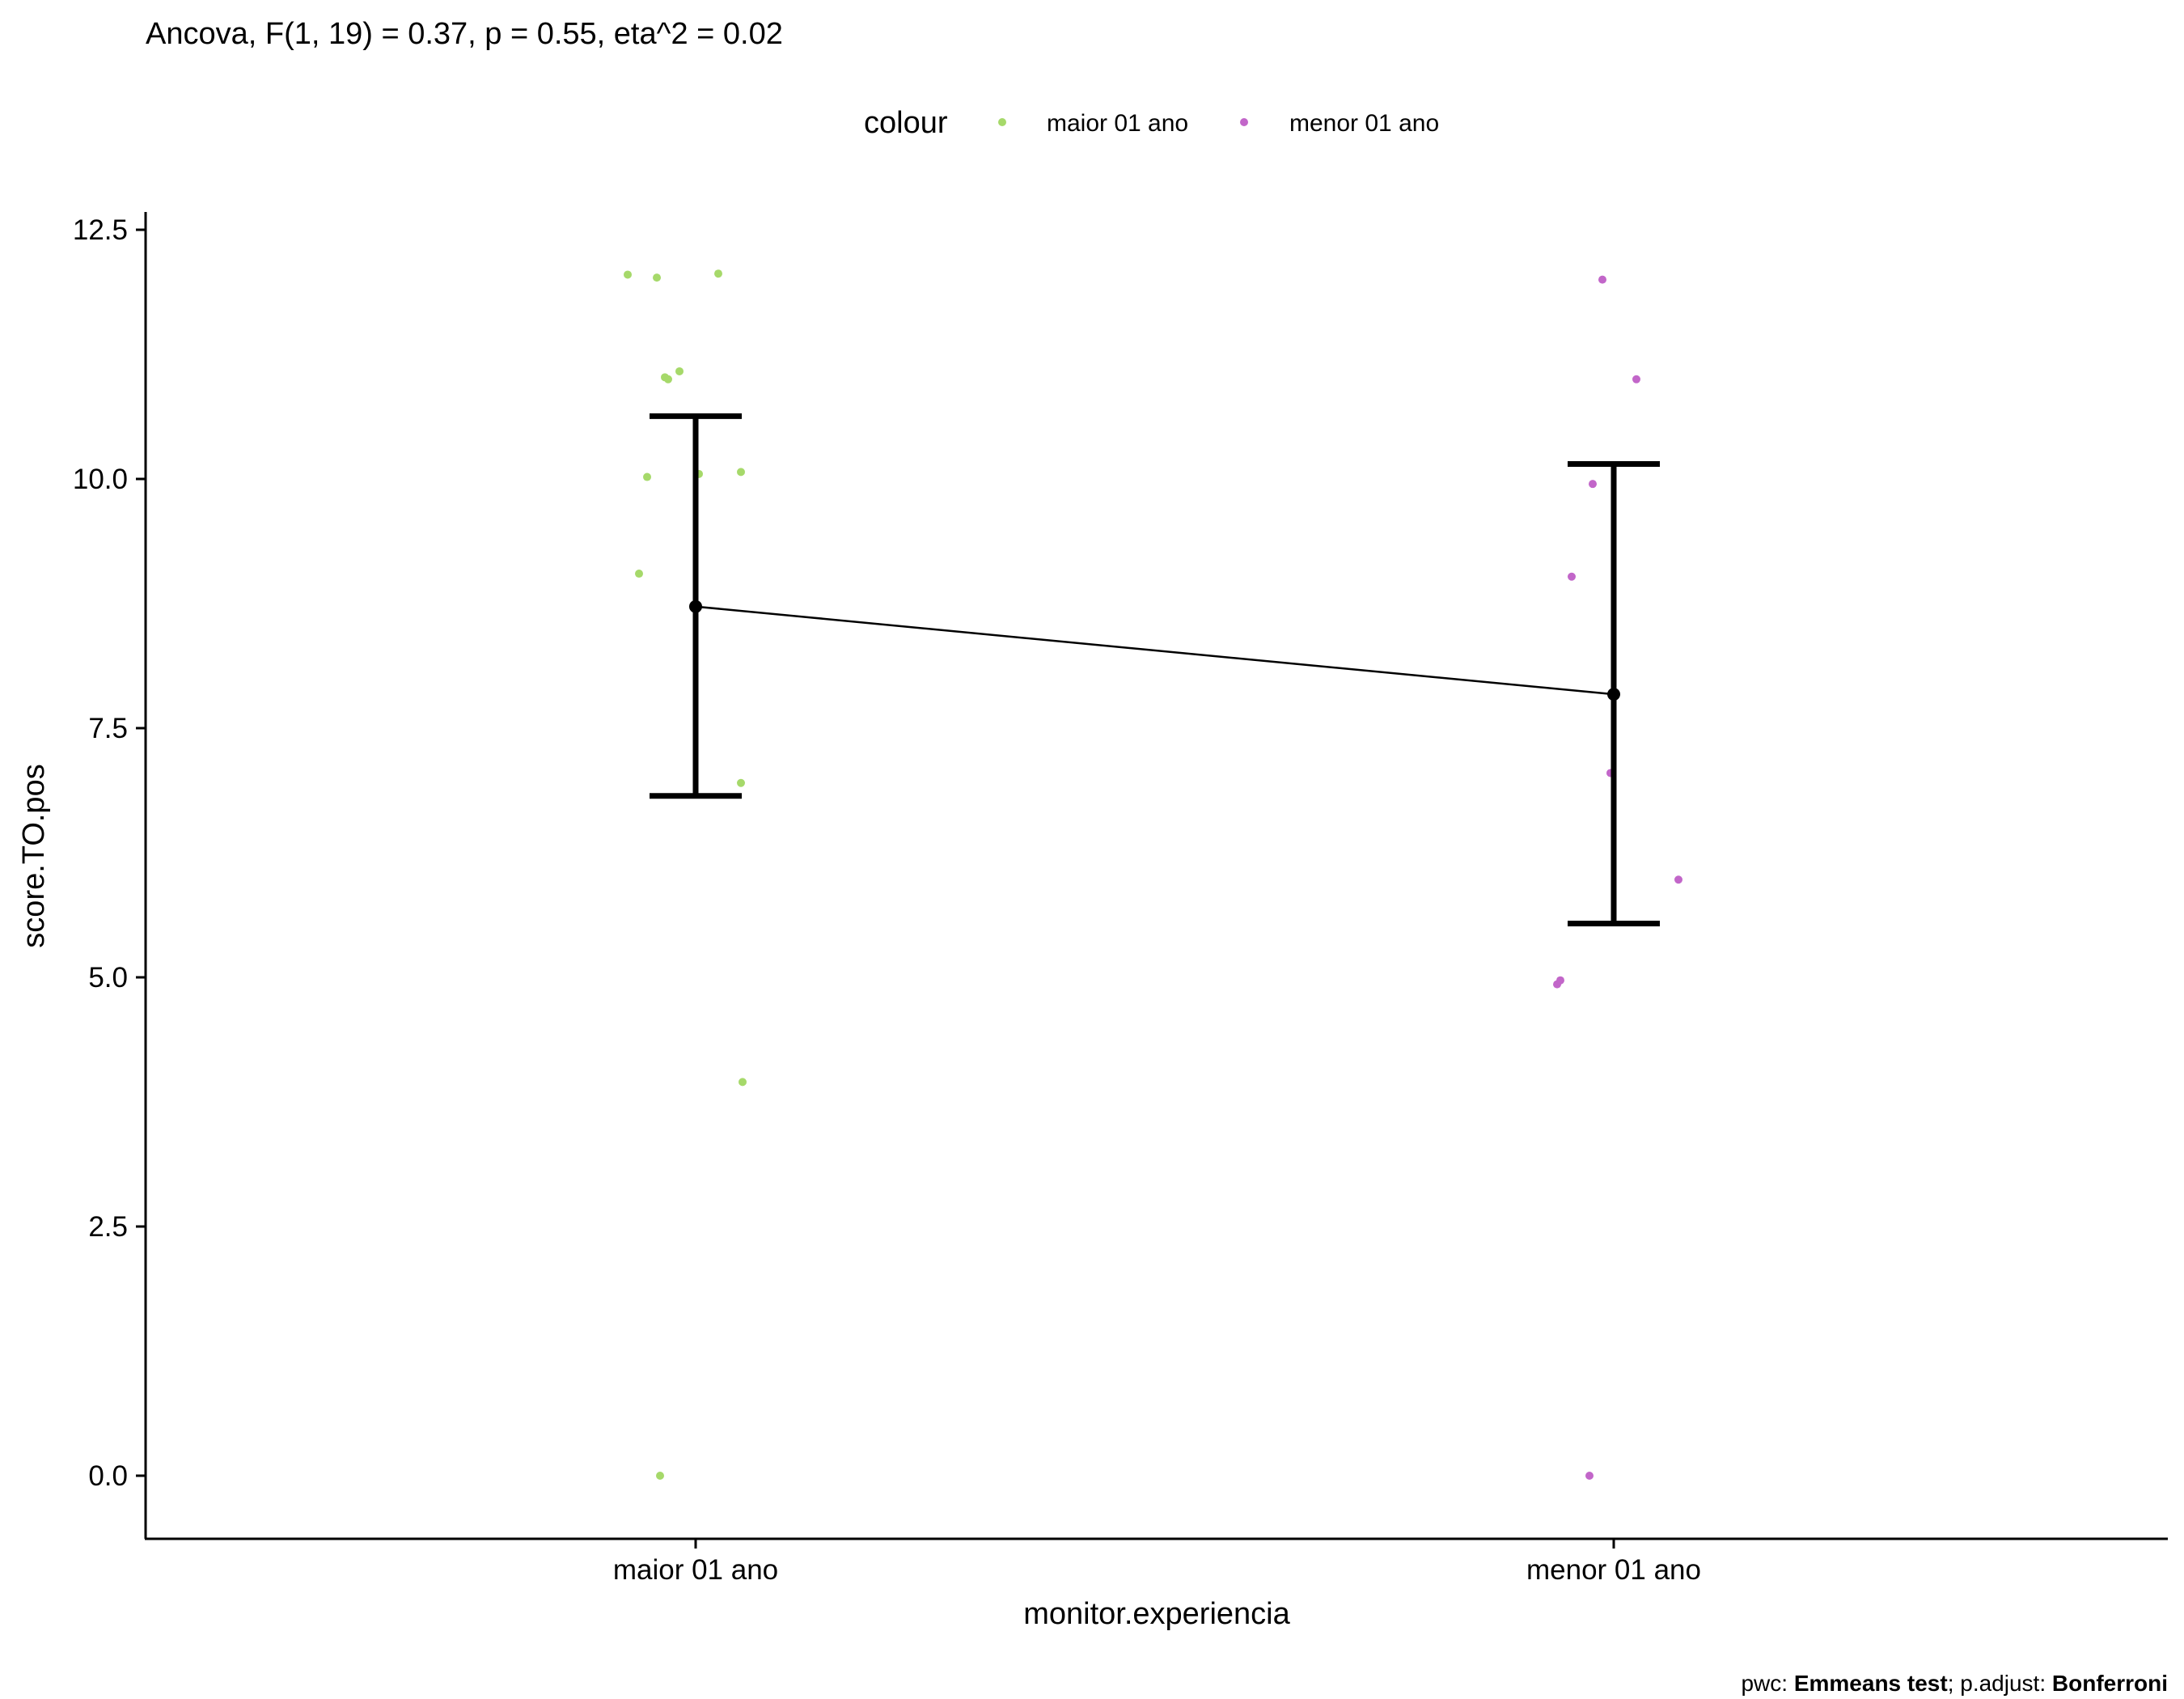  What do you see at coordinates (108, 728) in the screenshot?
I see `y-tick-label: 7.5` at bounding box center [108, 728].